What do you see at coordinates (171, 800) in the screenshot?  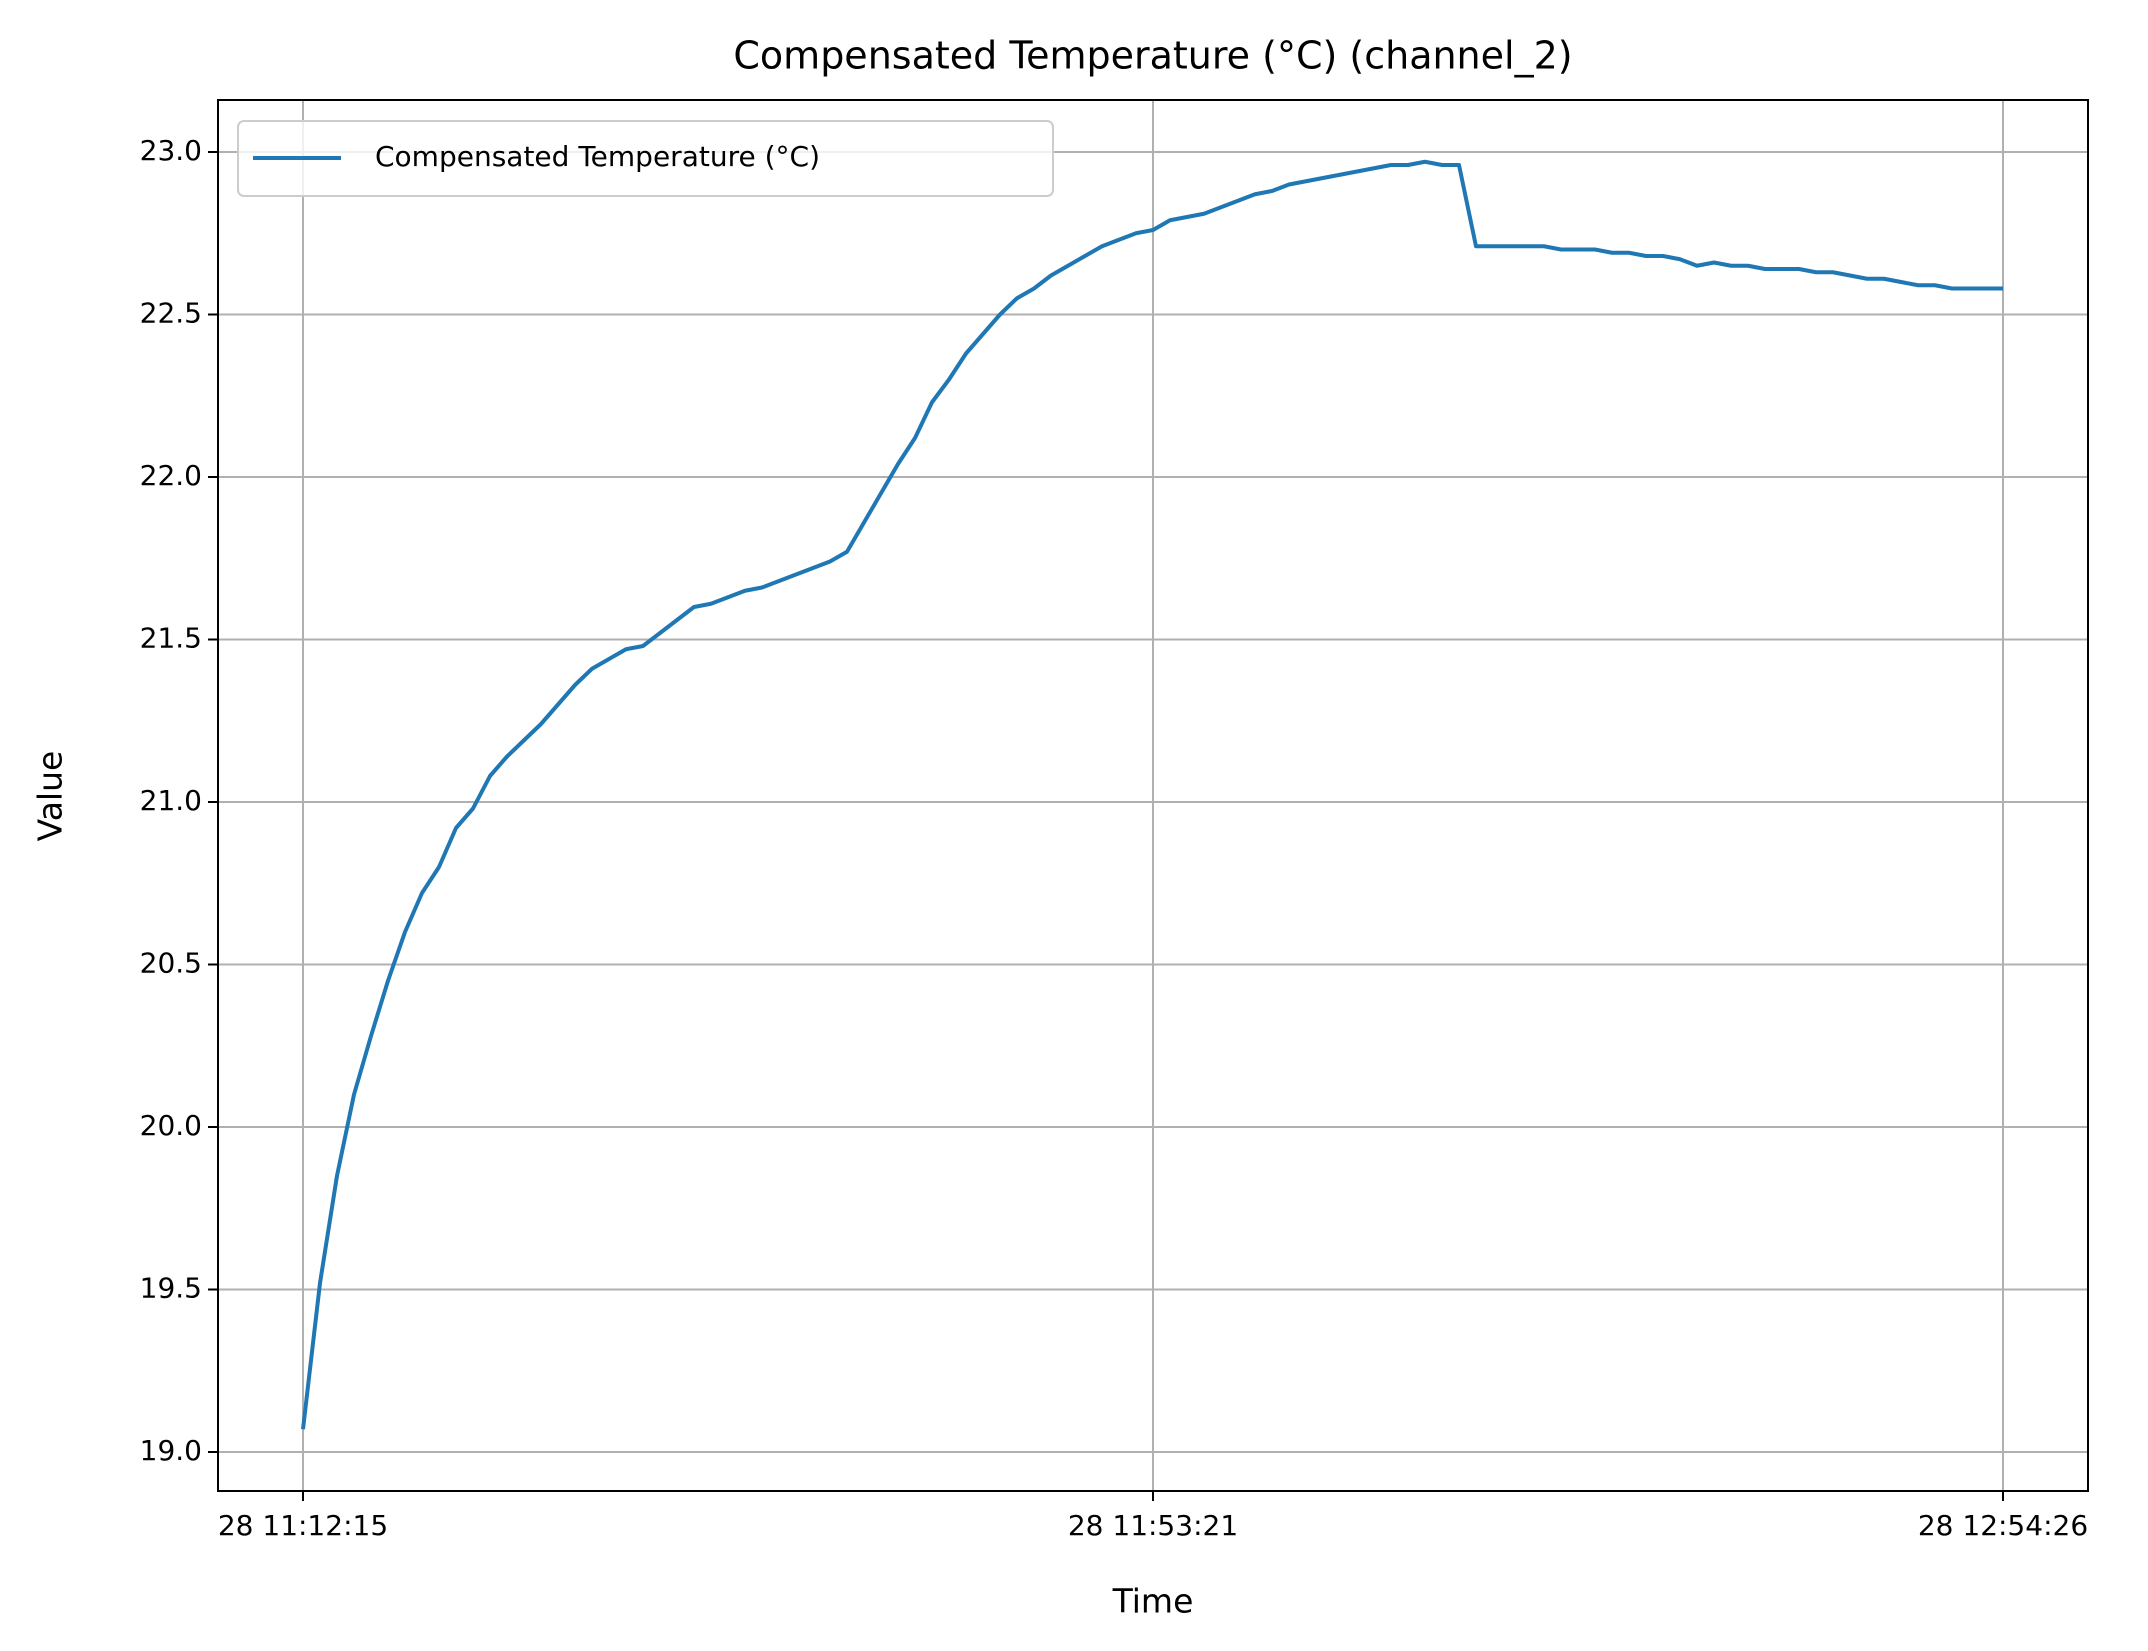 I see `y-tick-label: 21.0` at bounding box center [171, 800].